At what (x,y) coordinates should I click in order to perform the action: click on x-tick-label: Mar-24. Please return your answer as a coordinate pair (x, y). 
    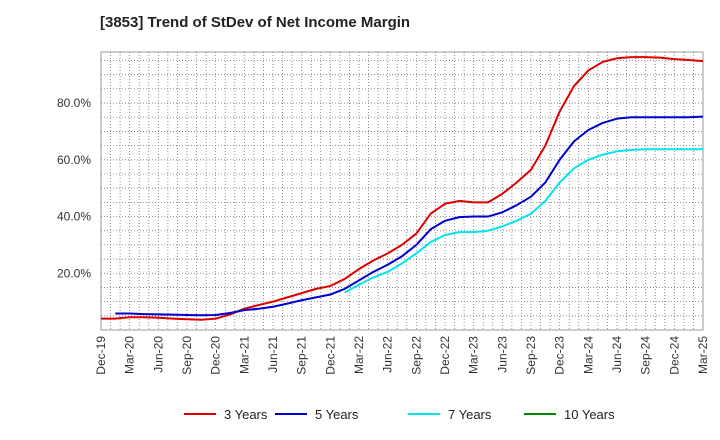
    Looking at the image, I should click on (588, 355).